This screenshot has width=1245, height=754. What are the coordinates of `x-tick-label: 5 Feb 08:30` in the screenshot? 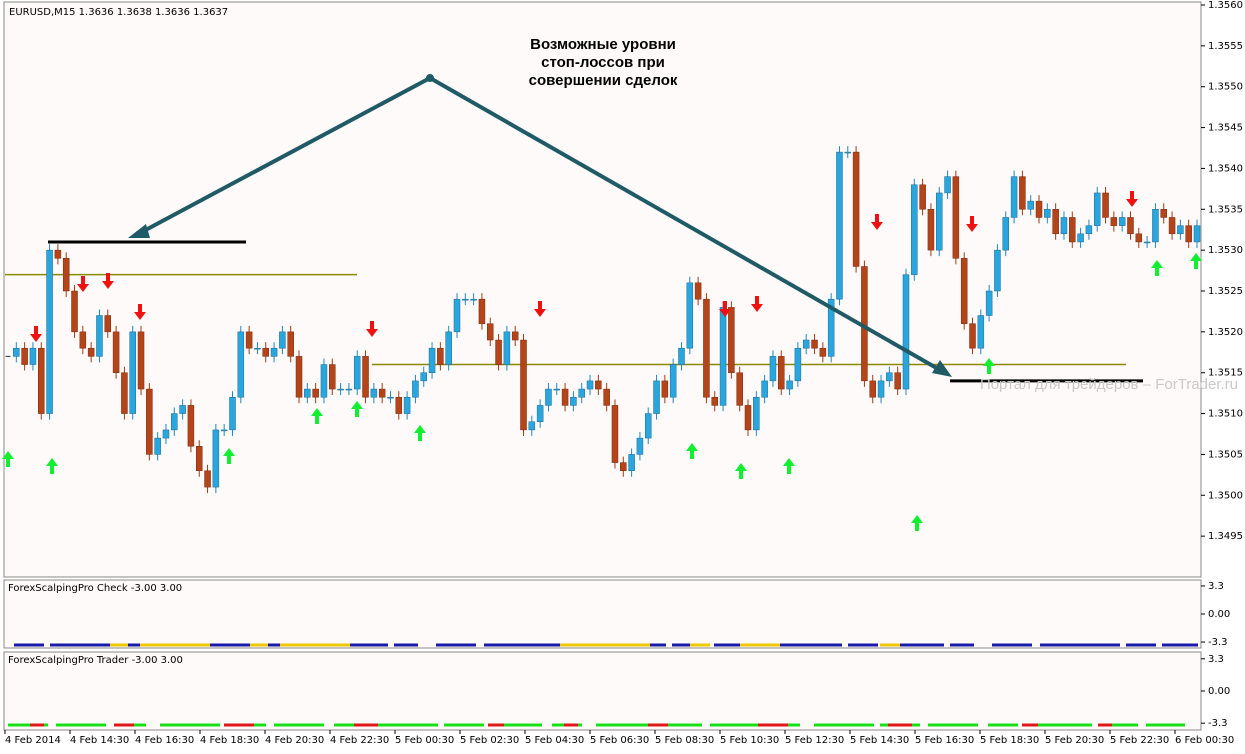 It's located at (684, 740).